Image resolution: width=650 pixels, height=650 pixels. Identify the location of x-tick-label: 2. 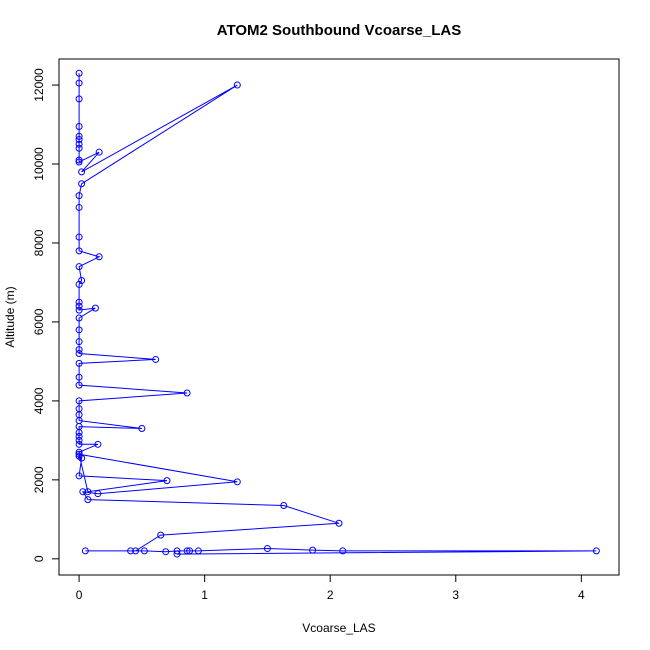
(330, 595).